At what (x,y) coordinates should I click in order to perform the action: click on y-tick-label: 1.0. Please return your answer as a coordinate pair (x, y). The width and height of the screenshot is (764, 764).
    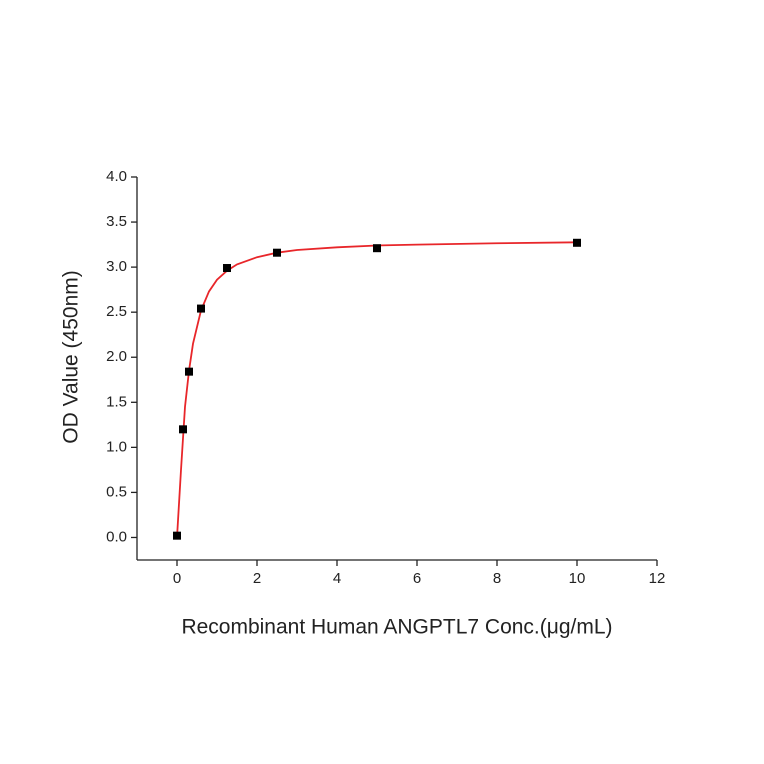
    Looking at the image, I should click on (116, 446).